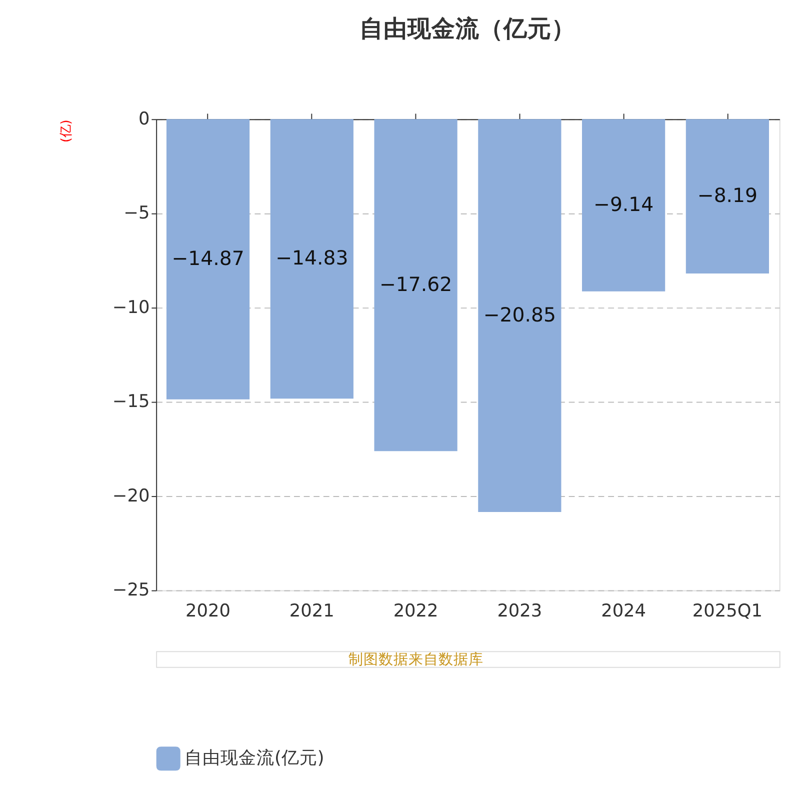  I want to click on x-tick-label: 2025Q1, so click(727, 611).